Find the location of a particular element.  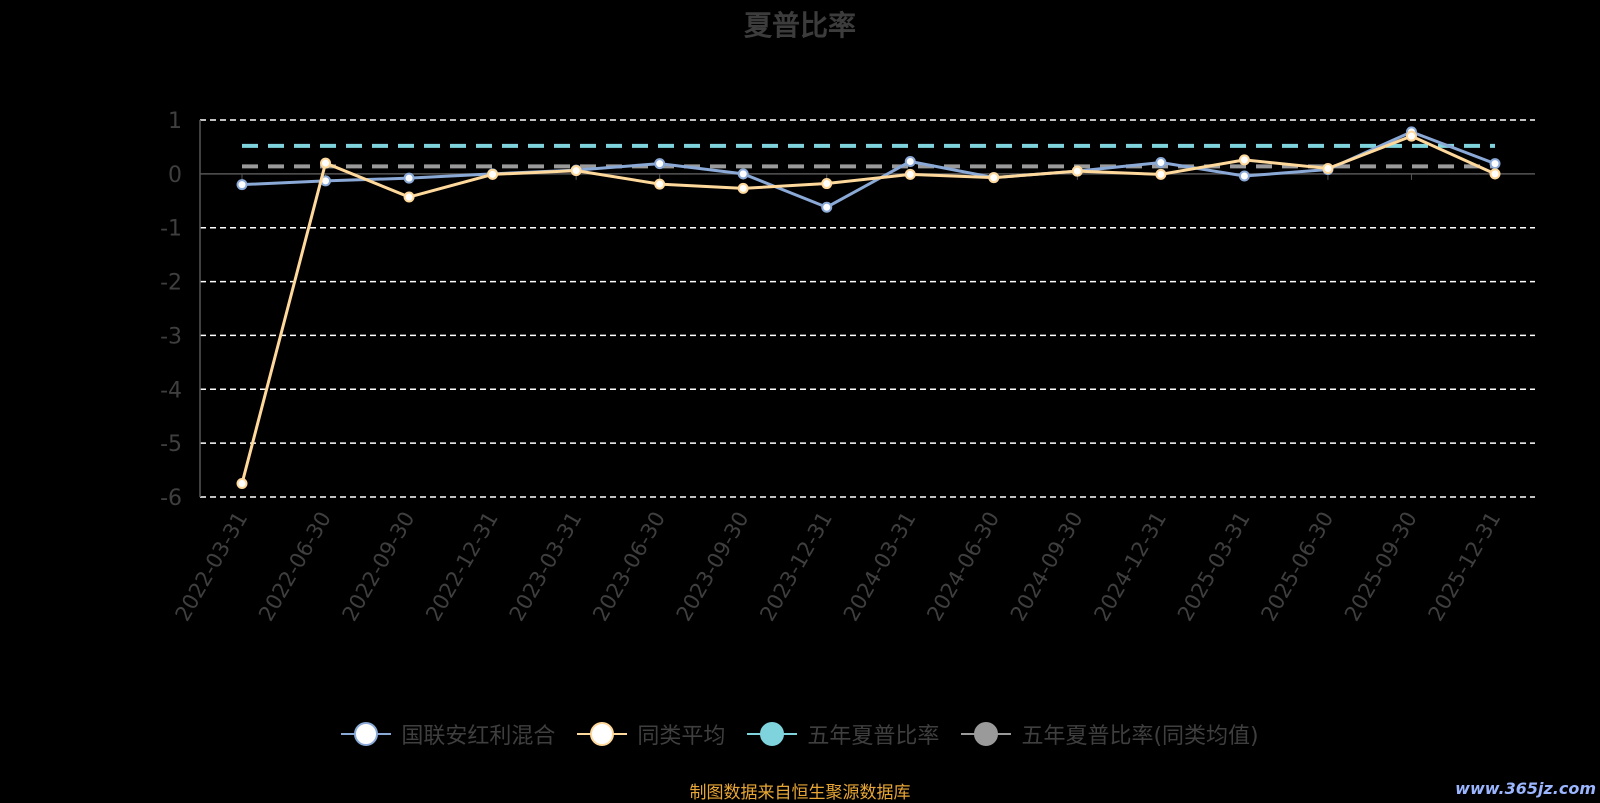

x-tick-label: 2024-06-30 is located at coordinates (963, 567).